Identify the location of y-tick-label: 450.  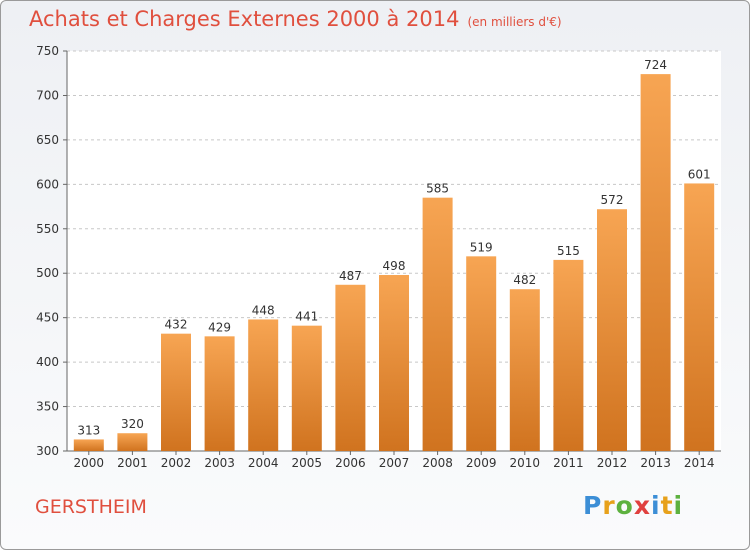
(47, 318).